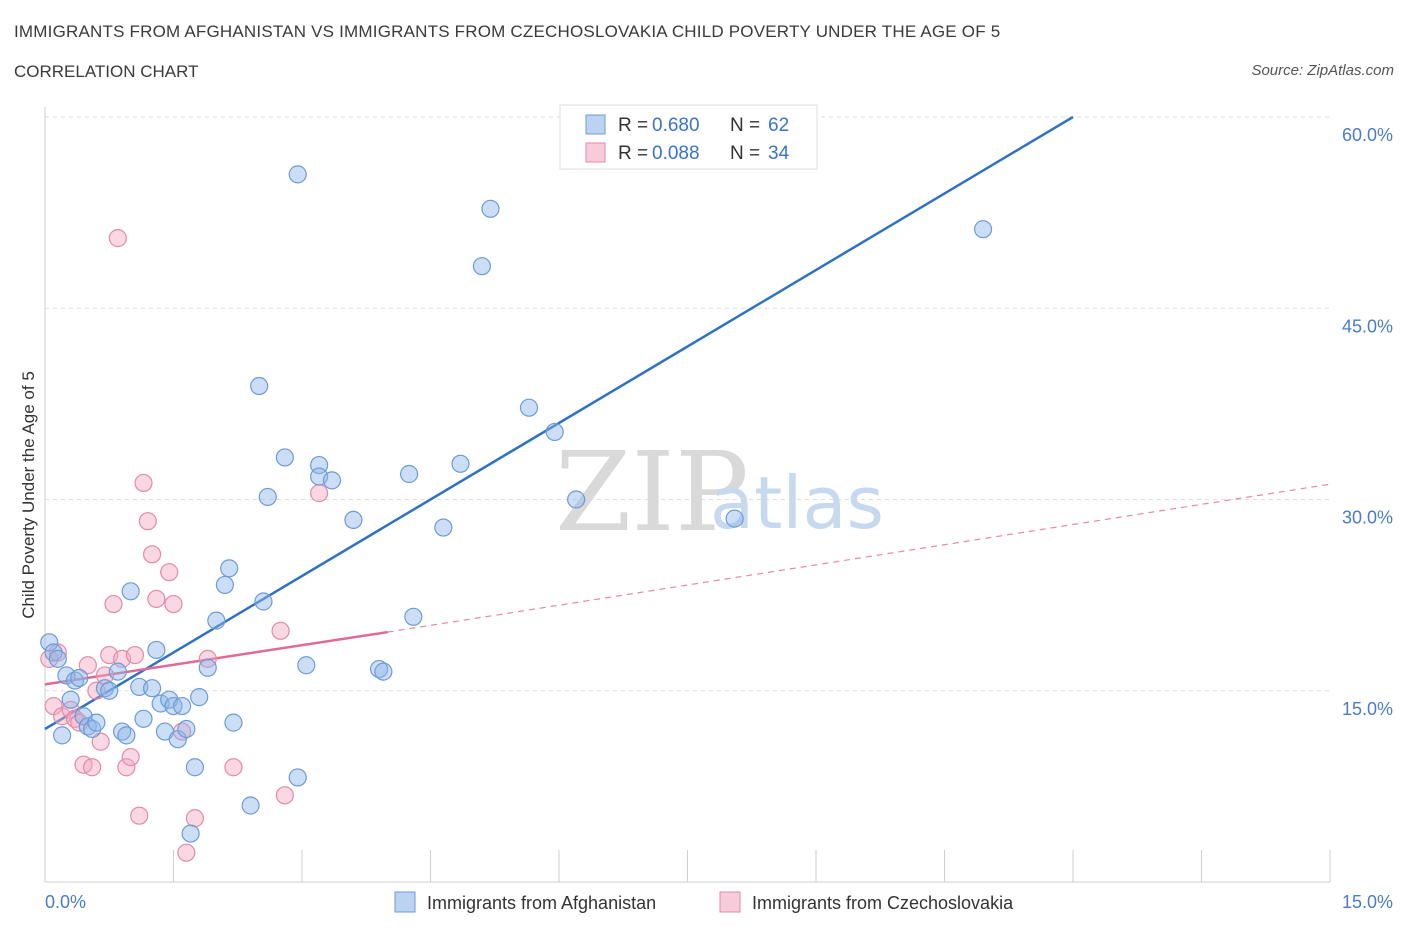 The height and width of the screenshot is (930, 1406). I want to click on watermark: ZIP atlas, so click(719, 492).